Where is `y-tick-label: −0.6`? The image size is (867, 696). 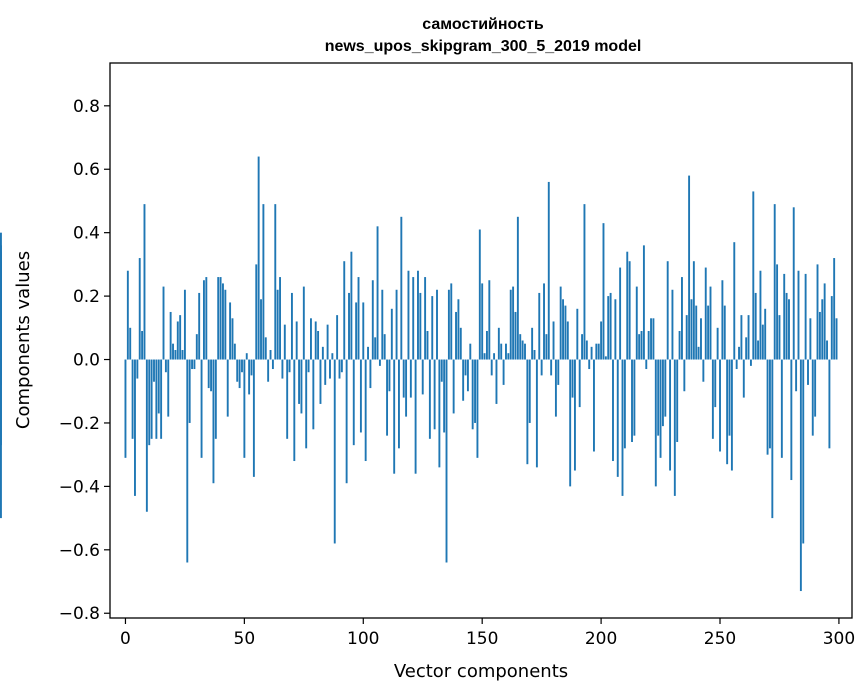
y-tick-label: −0.6 is located at coordinates (79, 551).